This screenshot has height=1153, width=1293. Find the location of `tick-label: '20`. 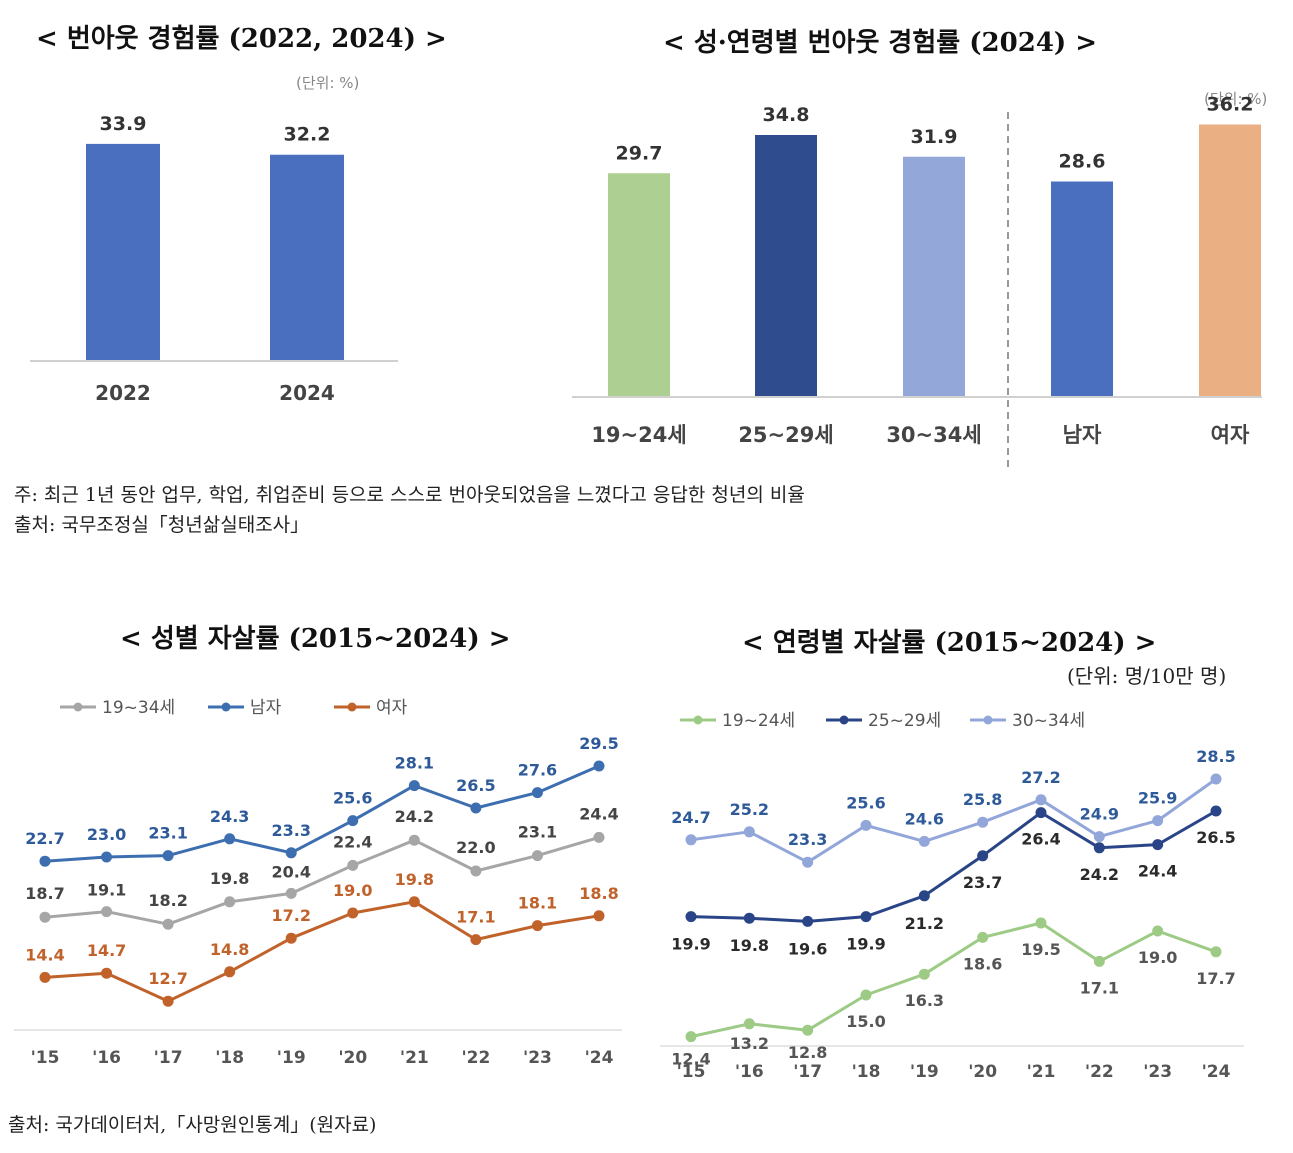

tick-label: '20 is located at coordinates (352, 1058).